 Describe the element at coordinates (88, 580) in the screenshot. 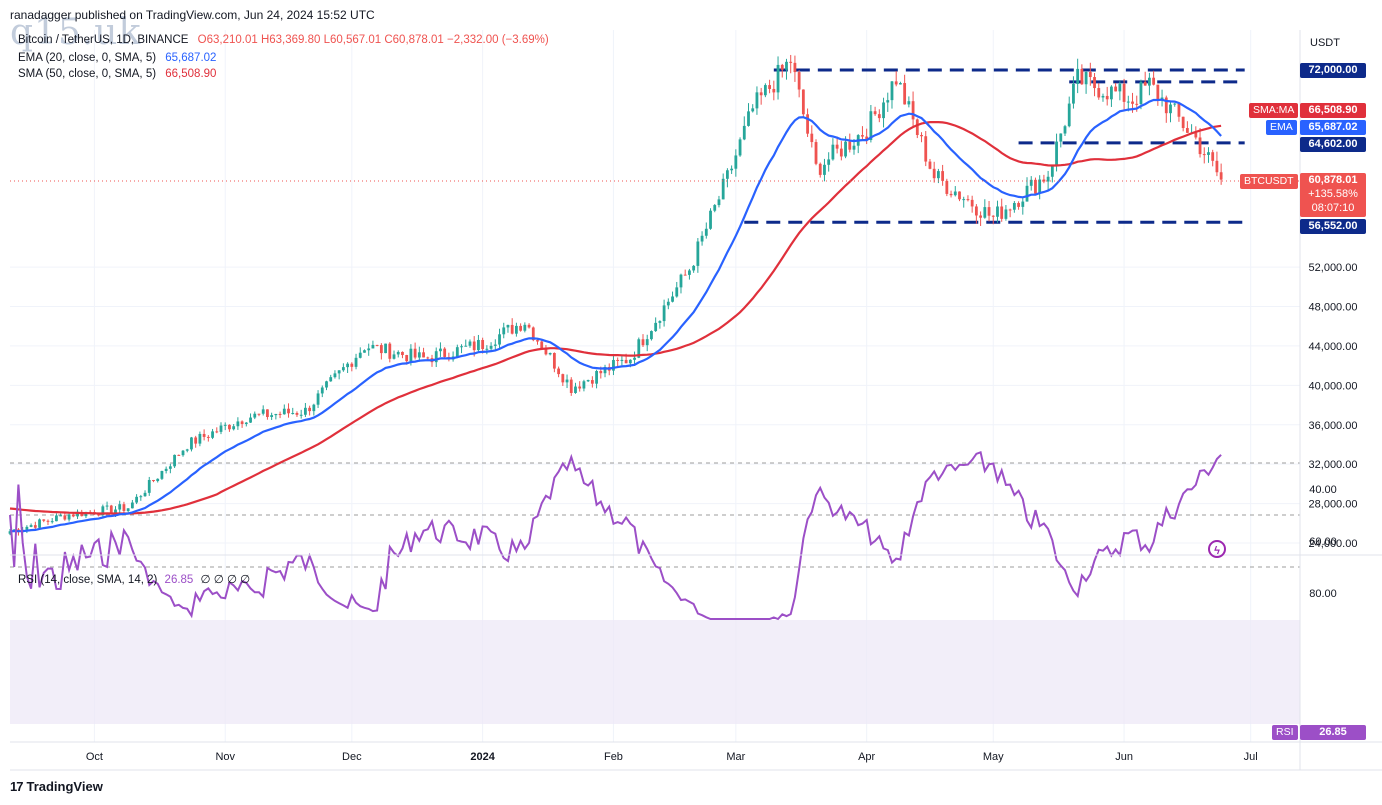

I see `rsi-legend-label: RSI (14, close, SMA, 14, 2)` at that location.